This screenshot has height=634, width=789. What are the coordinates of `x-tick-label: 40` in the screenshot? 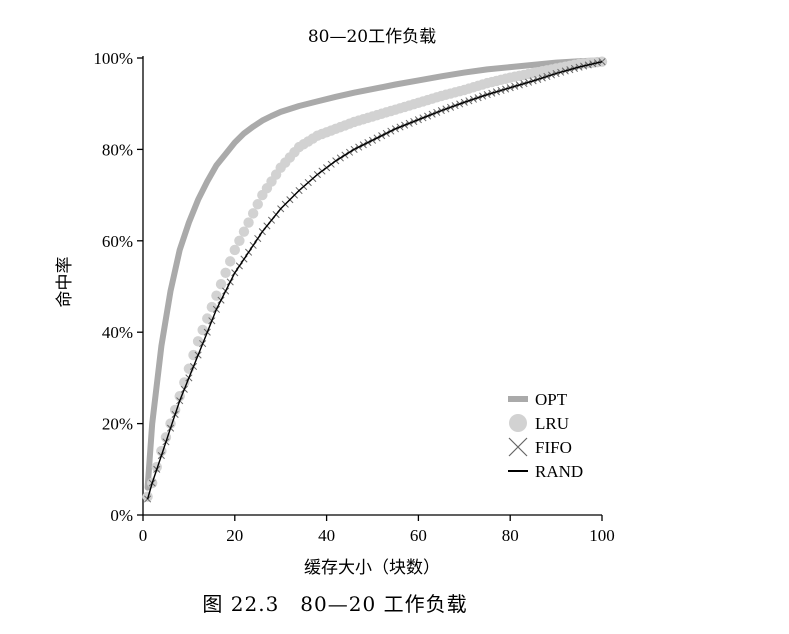 It's located at (326, 535).